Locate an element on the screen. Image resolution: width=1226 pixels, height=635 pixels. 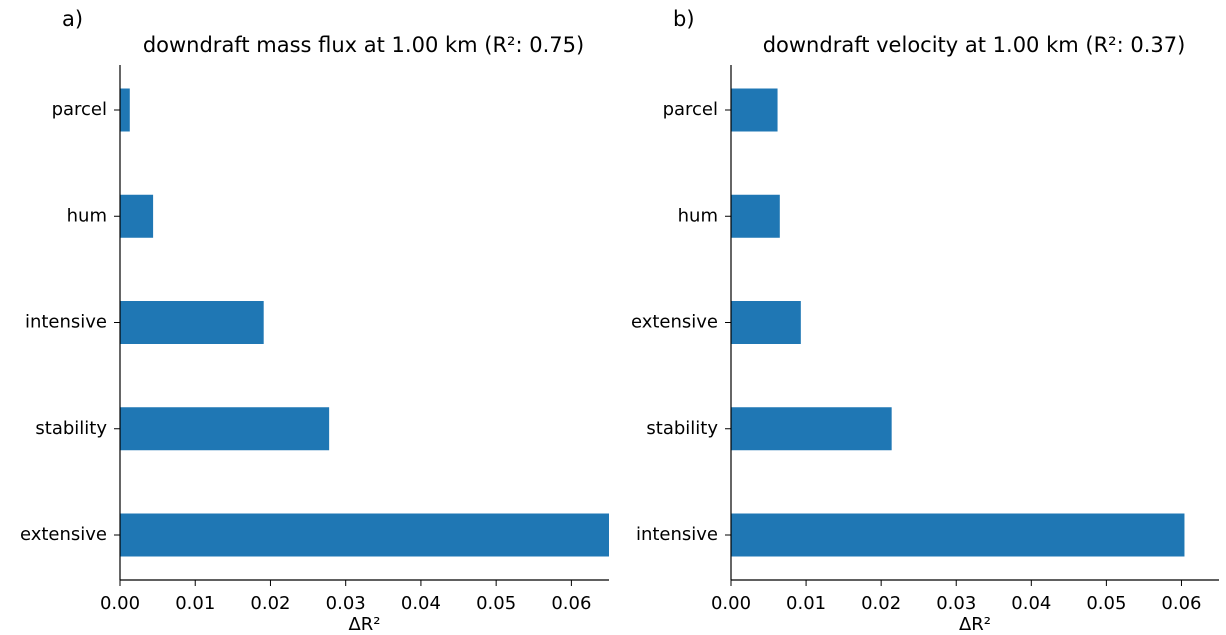
chart-title: downdraft velocity at 1.00 km (R²: 0.37) is located at coordinates (974, 45).